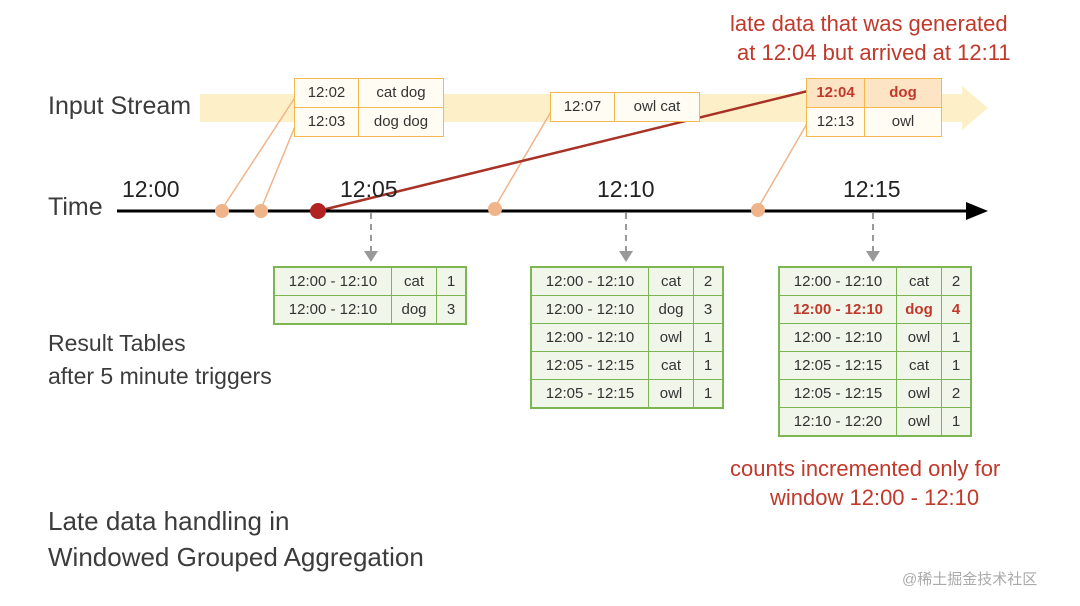  What do you see at coordinates (865, 468) in the screenshot?
I see `counts-note-line1: counts incremented only for` at bounding box center [865, 468].